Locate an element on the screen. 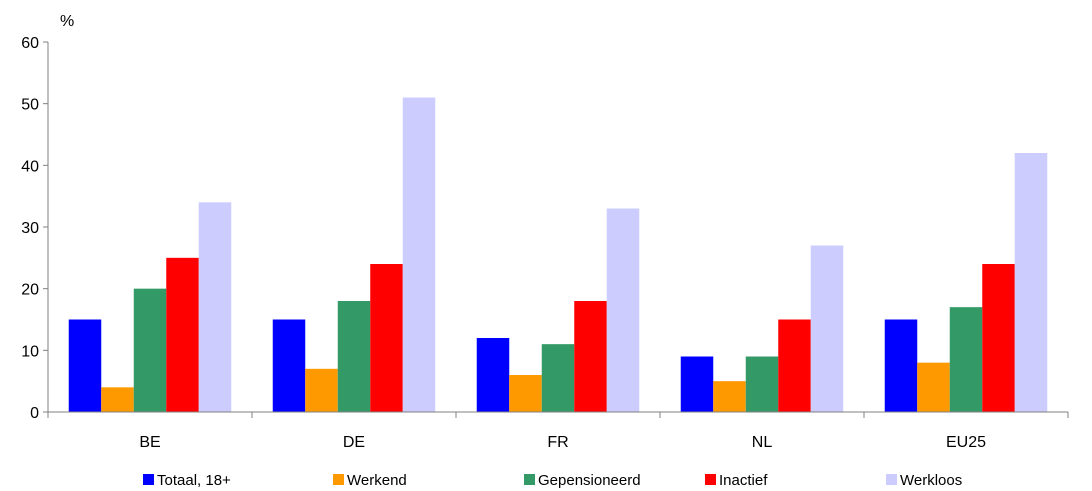 The image size is (1092, 491). x-category-label: BE is located at coordinates (149, 442).